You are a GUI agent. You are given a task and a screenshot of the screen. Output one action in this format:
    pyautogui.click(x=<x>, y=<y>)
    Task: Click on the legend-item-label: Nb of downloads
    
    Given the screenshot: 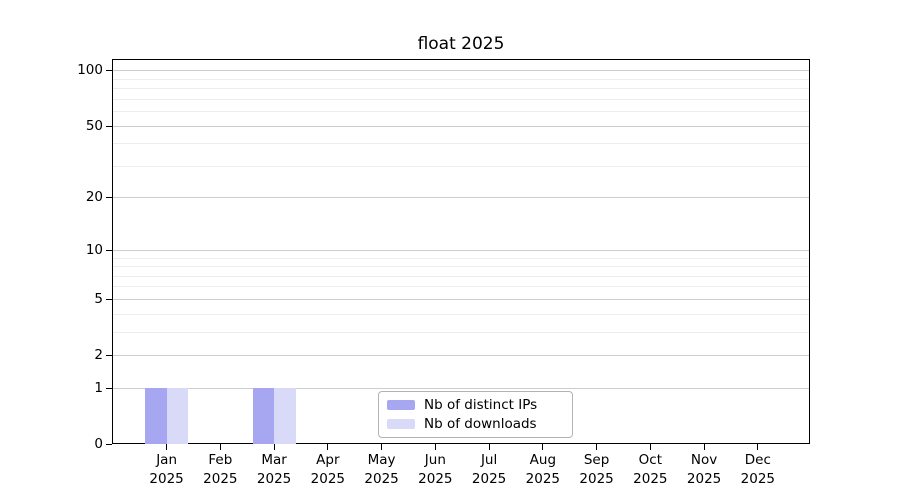 What is the action you would take?
    pyautogui.click(x=480, y=424)
    